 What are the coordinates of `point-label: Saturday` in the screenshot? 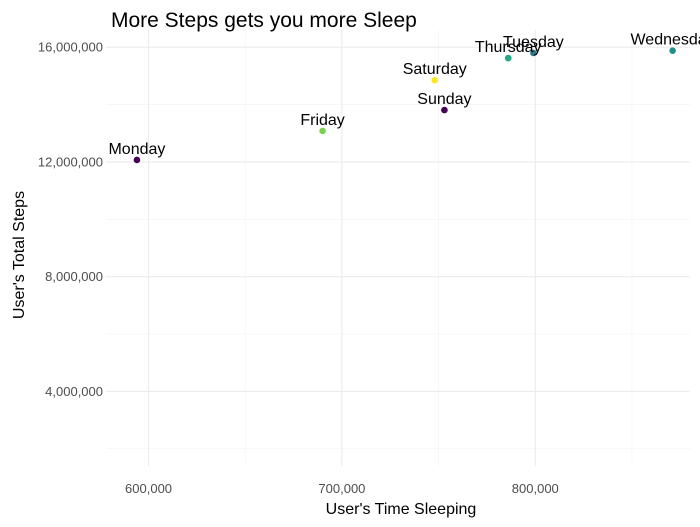 It's located at (435, 69).